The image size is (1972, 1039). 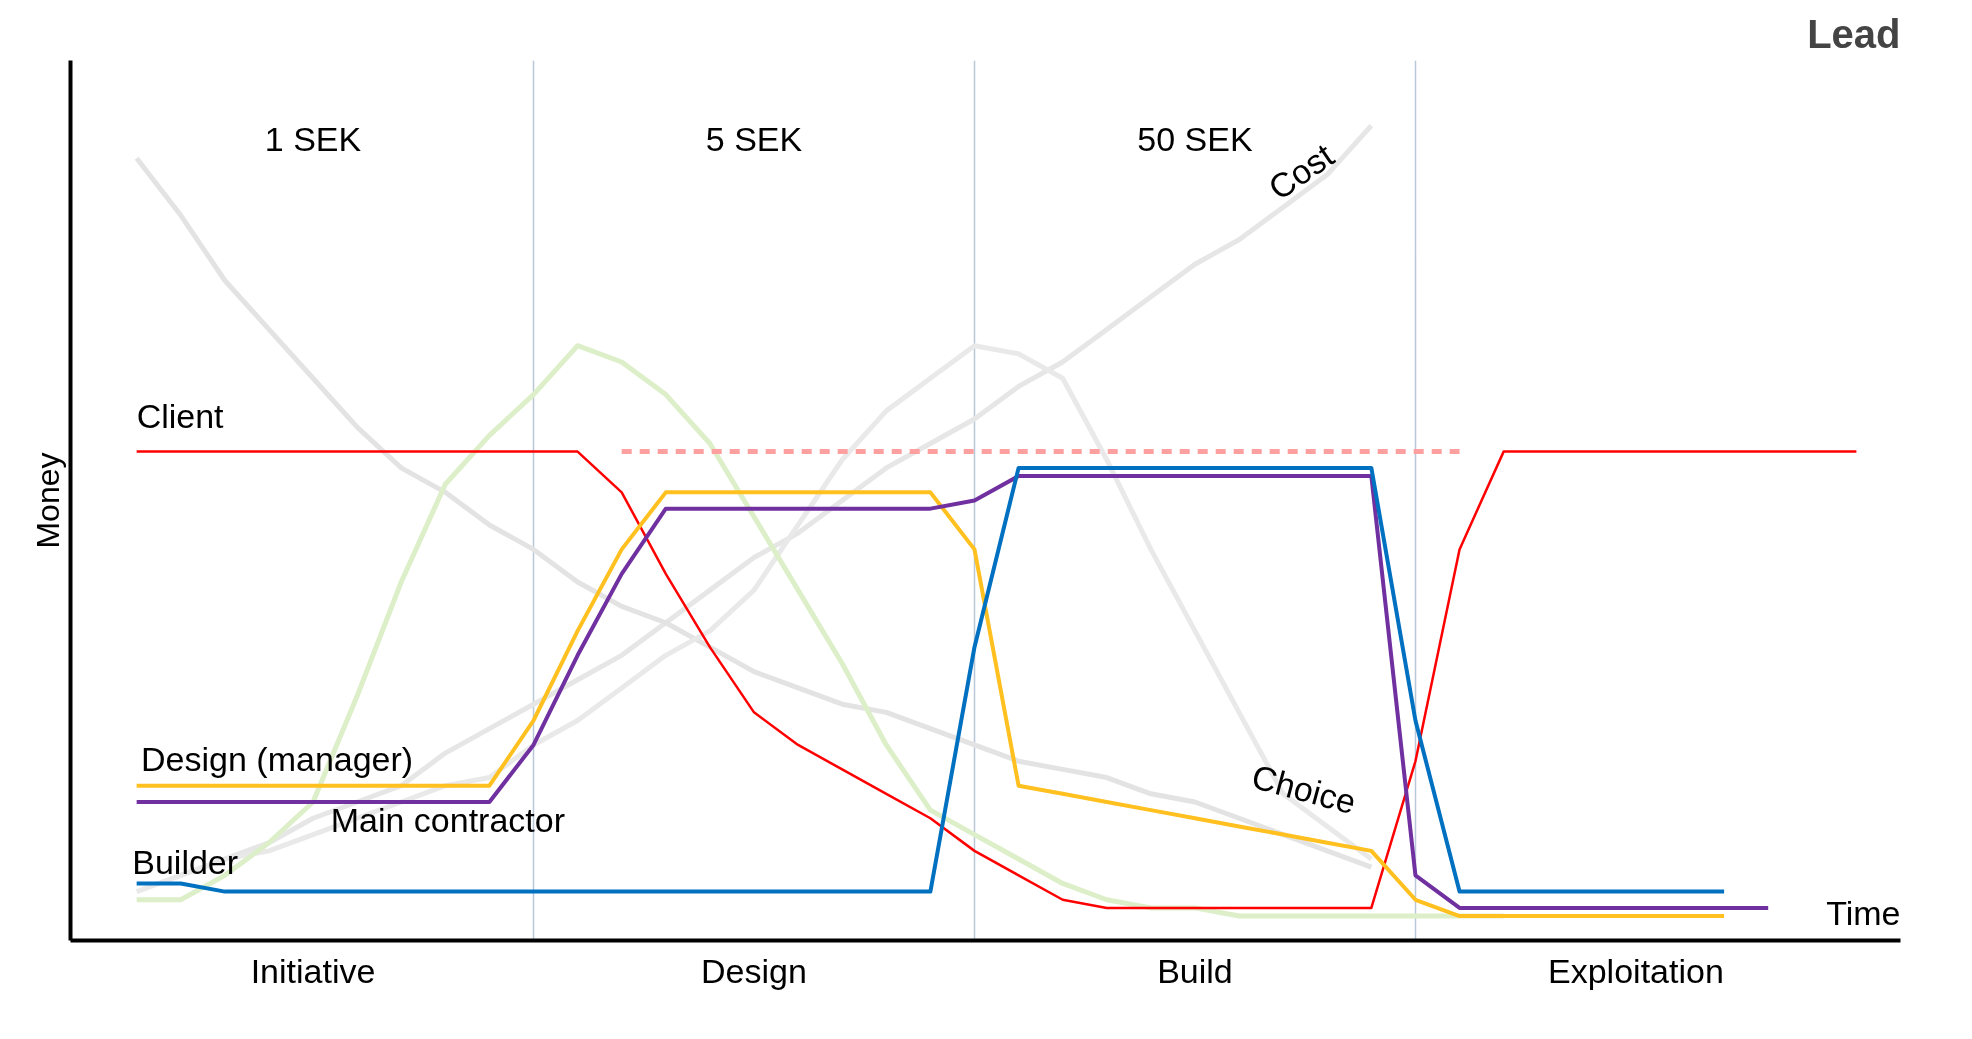 What do you see at coordinates (1863, 913) in the screenshot?
I see `x-axis-title: Time` at bounding box center [1863, 913].